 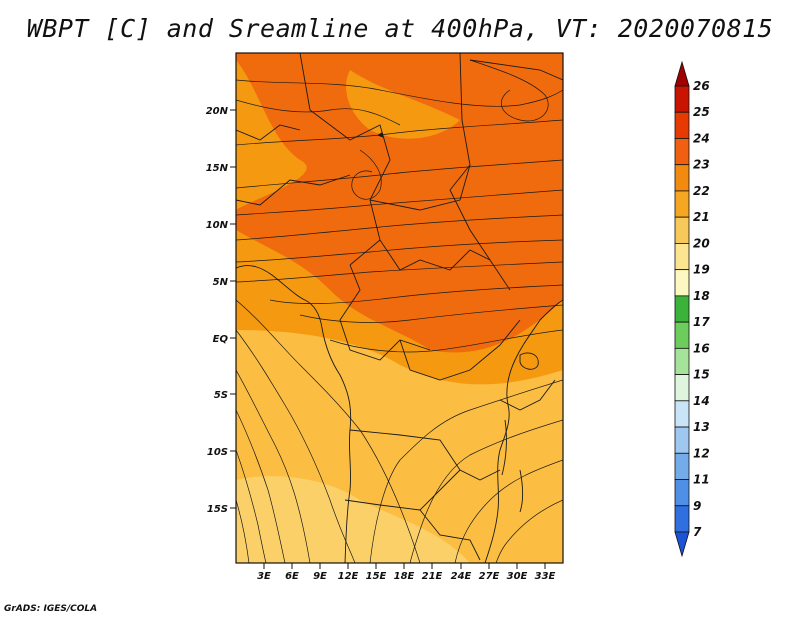 What do you see at coordinates (504, 447) in the screenshot?
I see `lake-tanganyika` at bounding box center [504, 447].